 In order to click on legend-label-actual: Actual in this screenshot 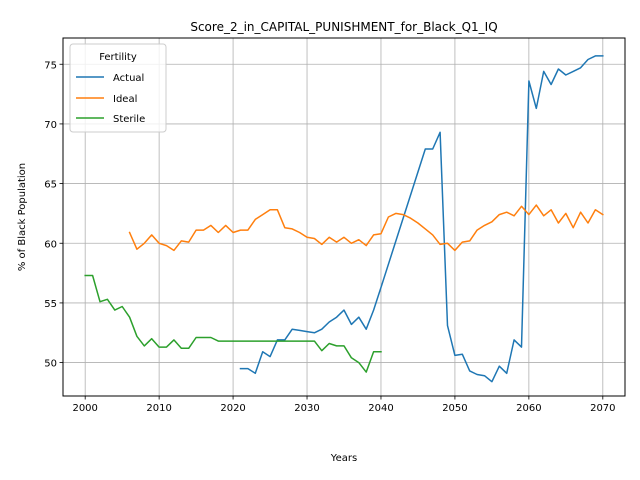, I will do `click(128, 78)`.